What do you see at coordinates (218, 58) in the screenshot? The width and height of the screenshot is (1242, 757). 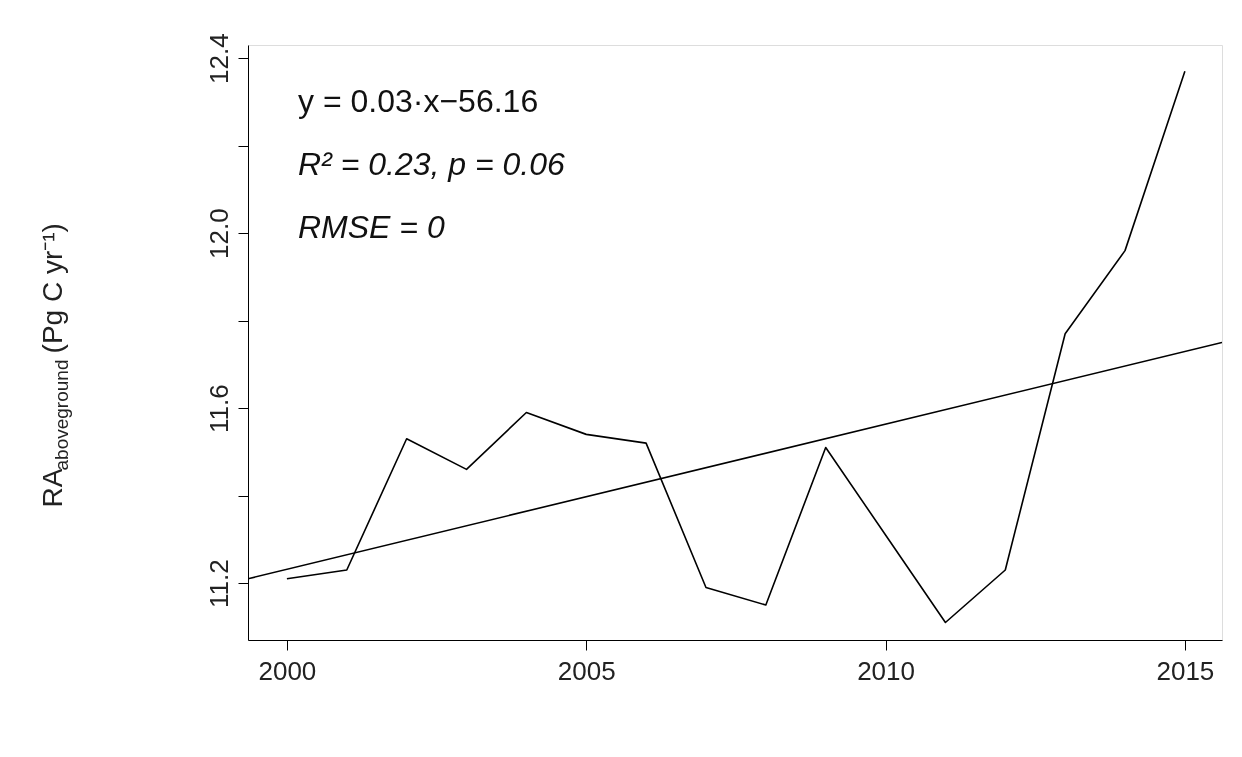 I see `y-tick-label: 12.4` at bounding box center [218, 58].